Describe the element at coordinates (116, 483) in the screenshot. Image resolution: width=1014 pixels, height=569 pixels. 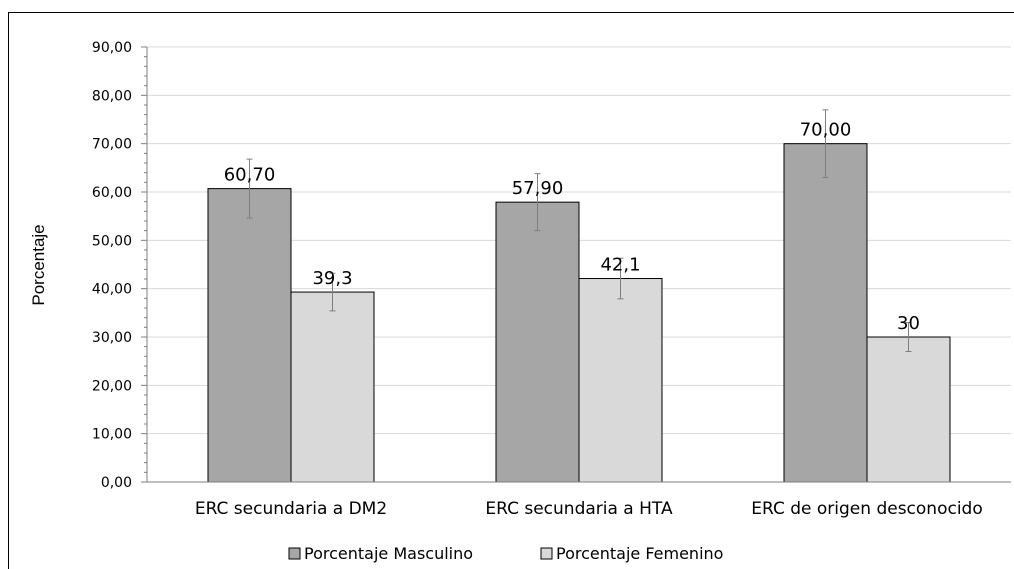
I see `y-tick-label: 0,00` at that location.